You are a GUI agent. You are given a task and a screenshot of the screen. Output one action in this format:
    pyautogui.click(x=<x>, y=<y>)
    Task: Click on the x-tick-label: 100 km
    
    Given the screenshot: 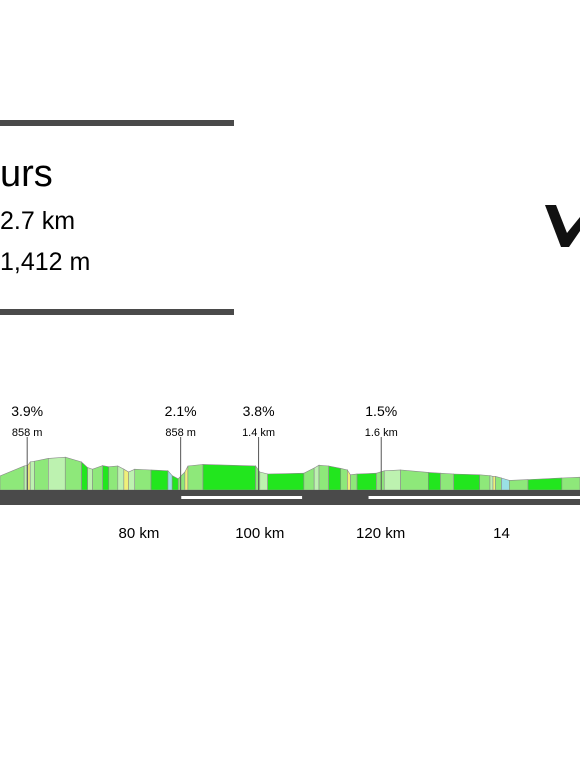 What is the action you would take?
    pyautogui.click(x=259, y=533)
    